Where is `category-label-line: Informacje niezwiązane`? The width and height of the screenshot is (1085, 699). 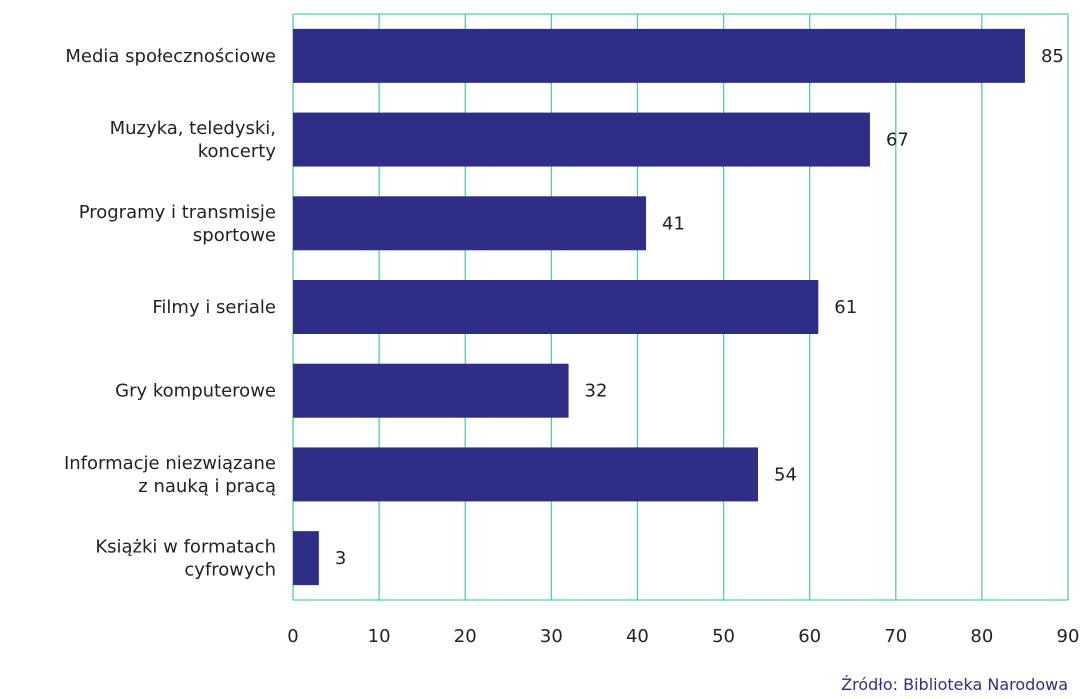
category-label-line: Informacje niezwiązane is located at coordinates (170, 463).